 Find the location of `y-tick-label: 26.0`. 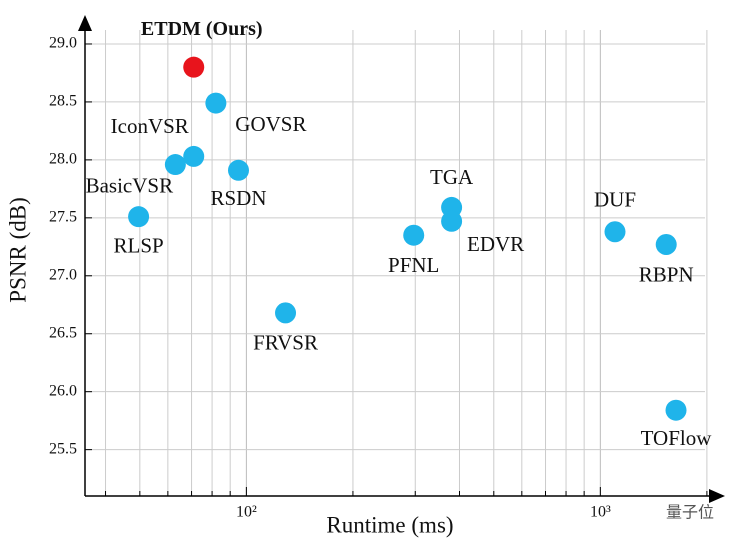

y-tick-label: 26.0 is located at coordinates (63, 390).